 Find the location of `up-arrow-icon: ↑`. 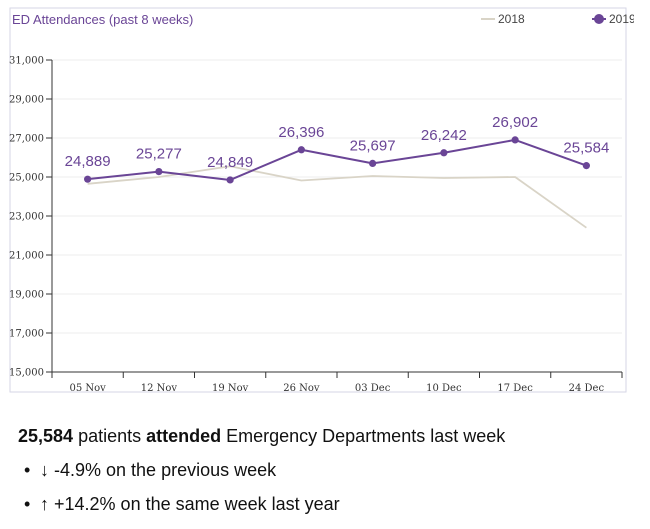

up-arrow-icon: ↑ is located at coordinates (44, 504).